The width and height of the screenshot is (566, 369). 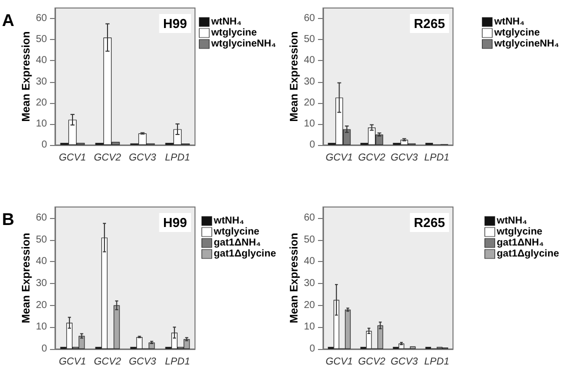 I want to click on text: A, so click(x=8, y=20).